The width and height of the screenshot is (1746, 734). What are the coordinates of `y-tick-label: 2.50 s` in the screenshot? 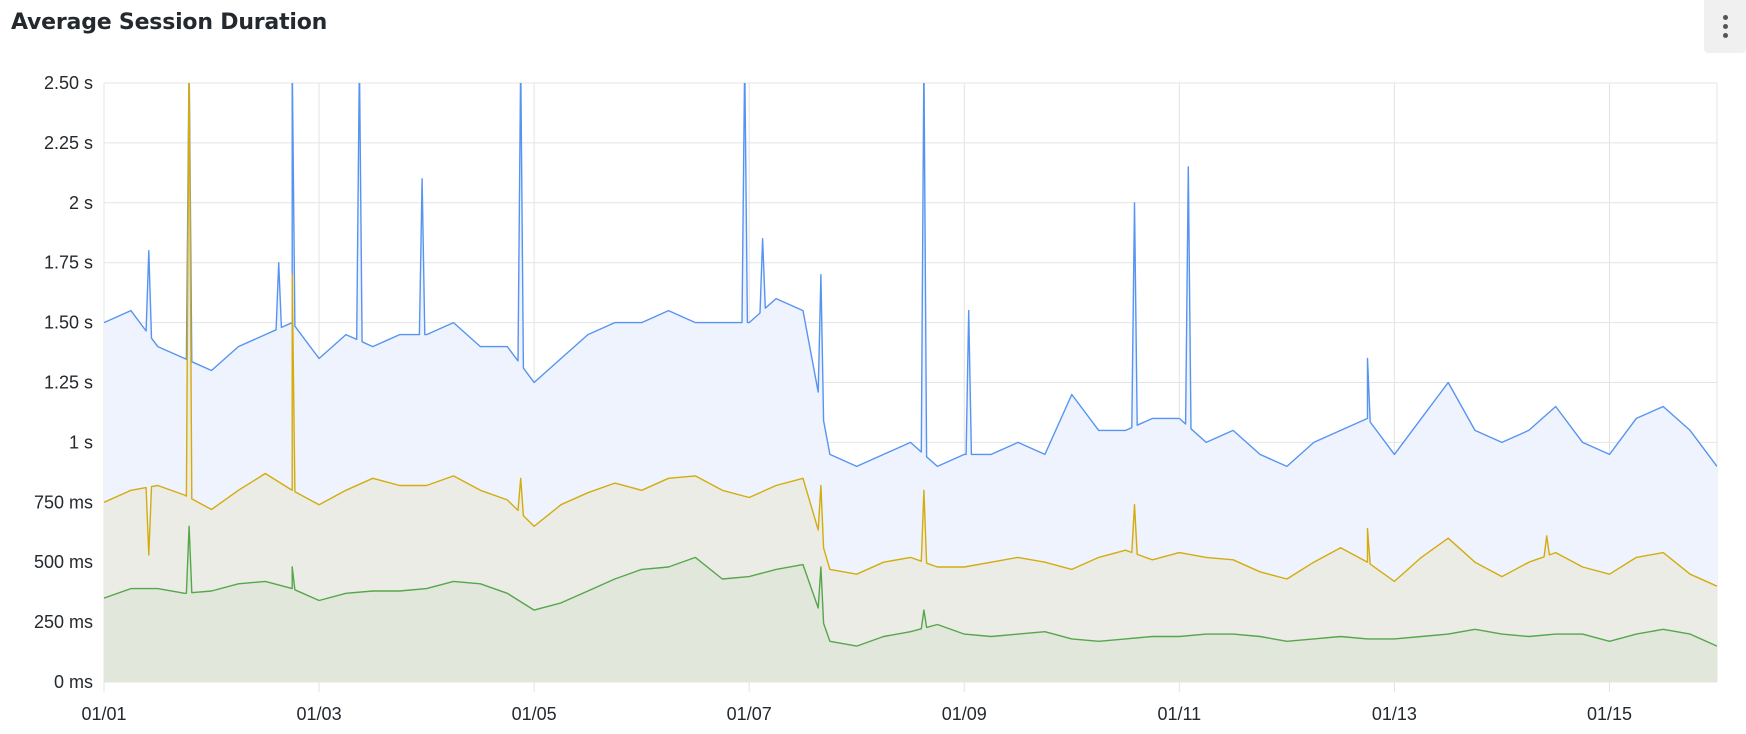 It's located at (68, 83).